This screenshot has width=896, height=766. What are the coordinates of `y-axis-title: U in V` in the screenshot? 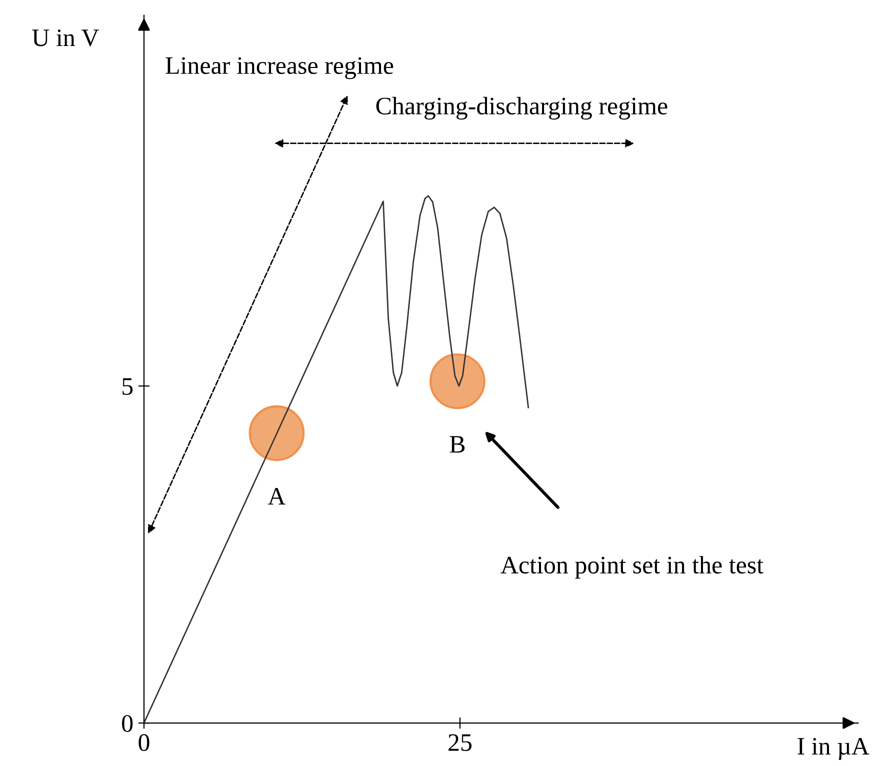 It's located at (65, 37).